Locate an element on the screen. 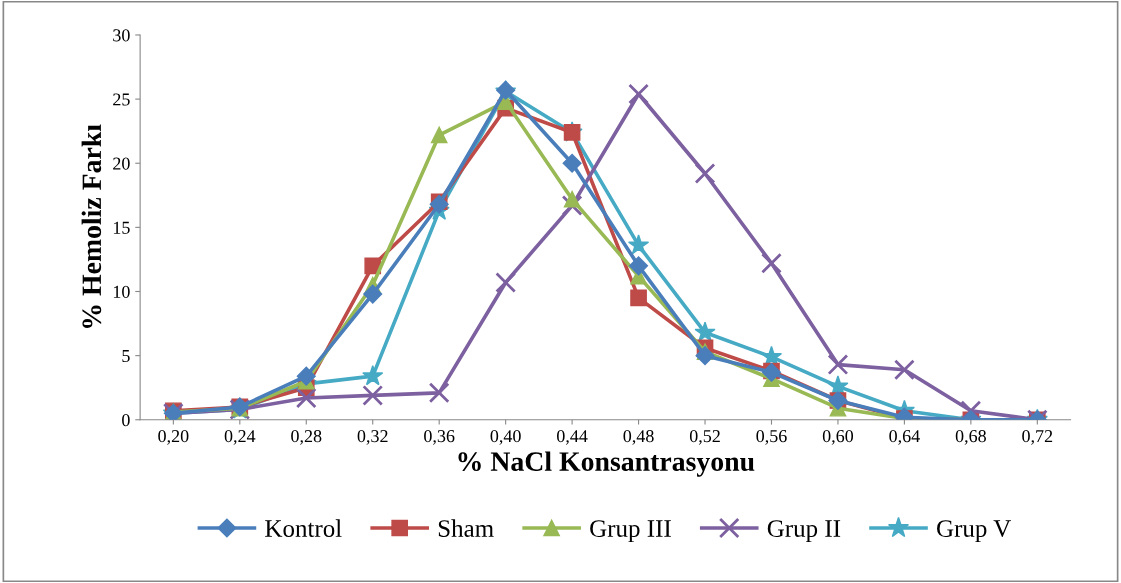  y-tick-label: 10 is located at coordinates (121, 291).